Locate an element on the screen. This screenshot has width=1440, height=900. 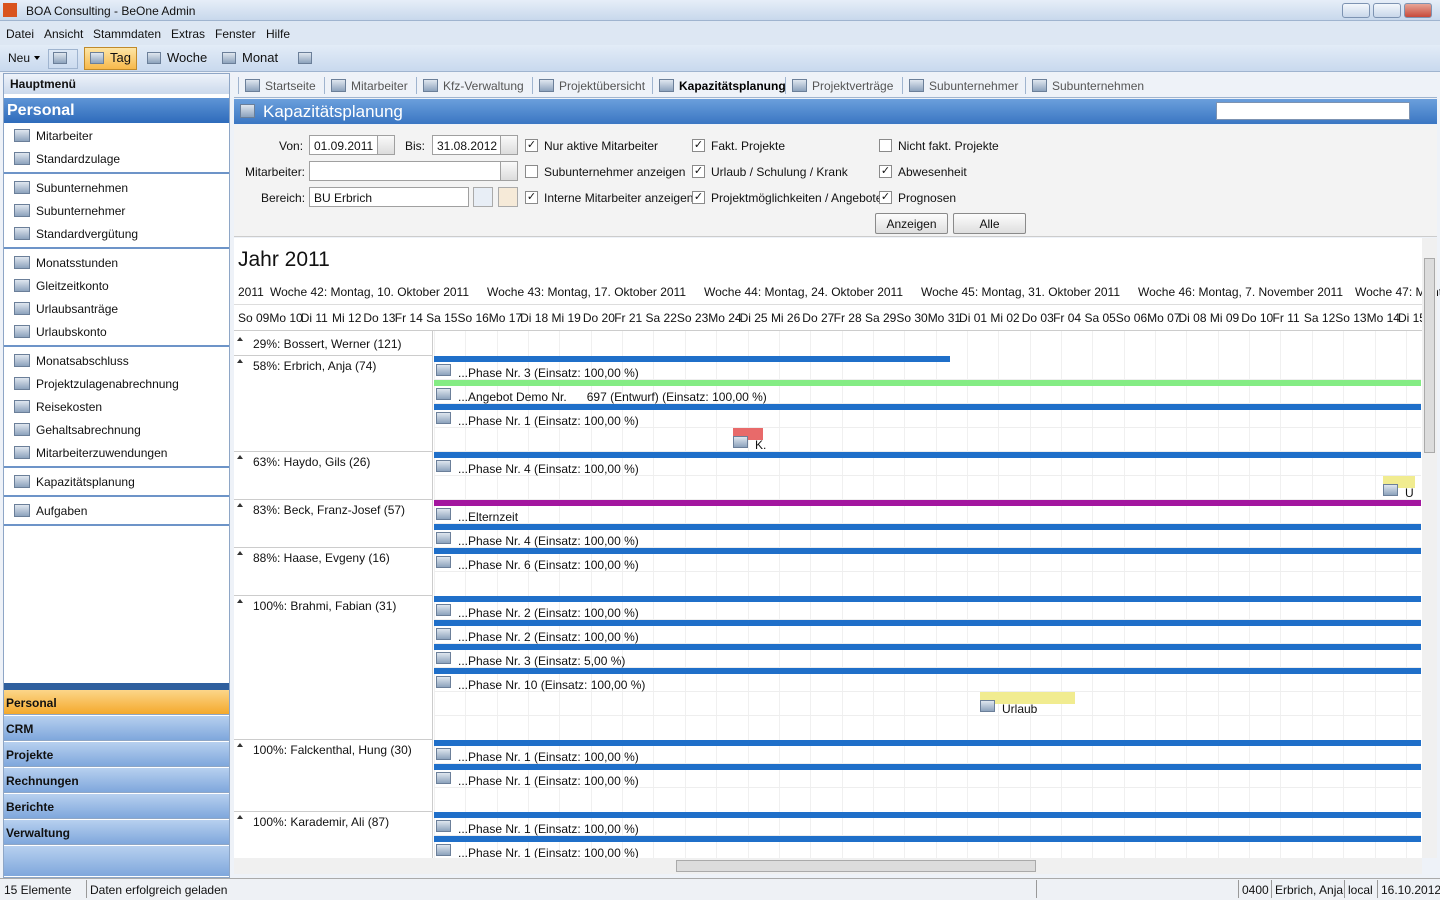
h-thumb is located at coordinates (856, 866).